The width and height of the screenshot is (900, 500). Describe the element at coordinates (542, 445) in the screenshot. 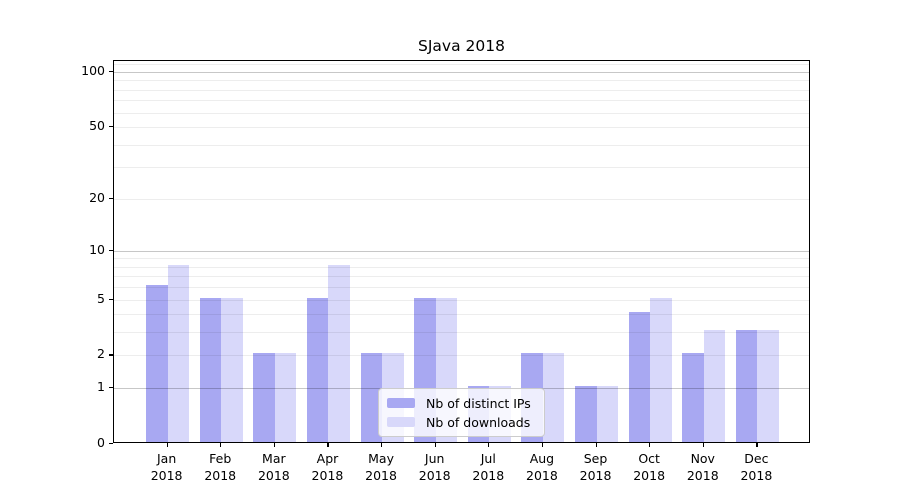

I see `x-tick-aug` at that location.